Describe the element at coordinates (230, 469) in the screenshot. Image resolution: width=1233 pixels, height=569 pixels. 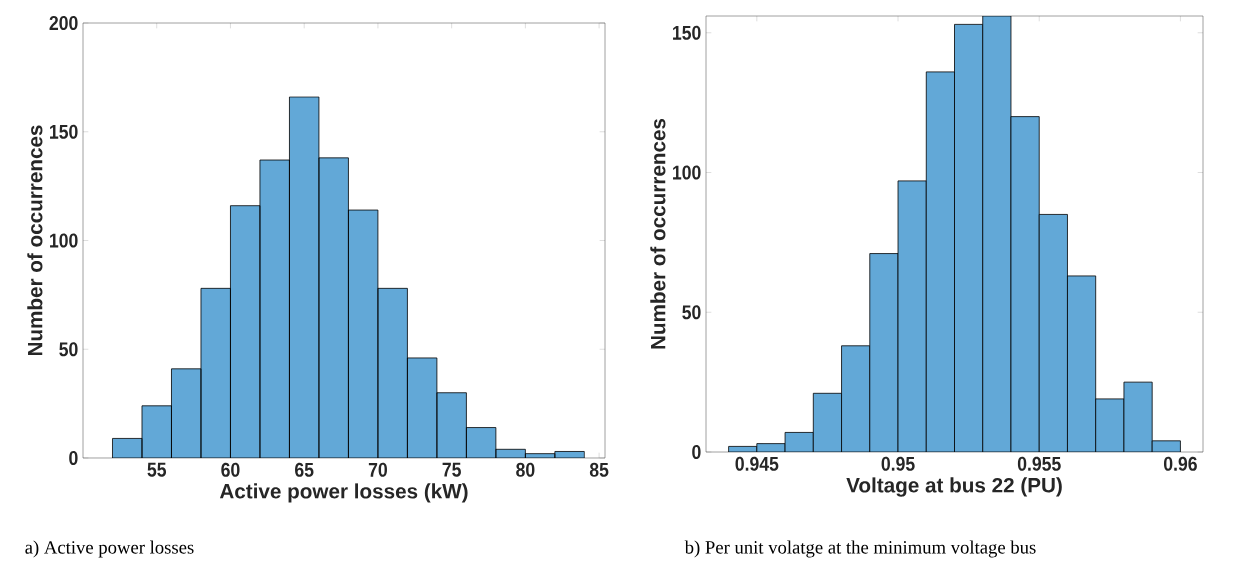
I see `x-tick-label: 60` at that location.